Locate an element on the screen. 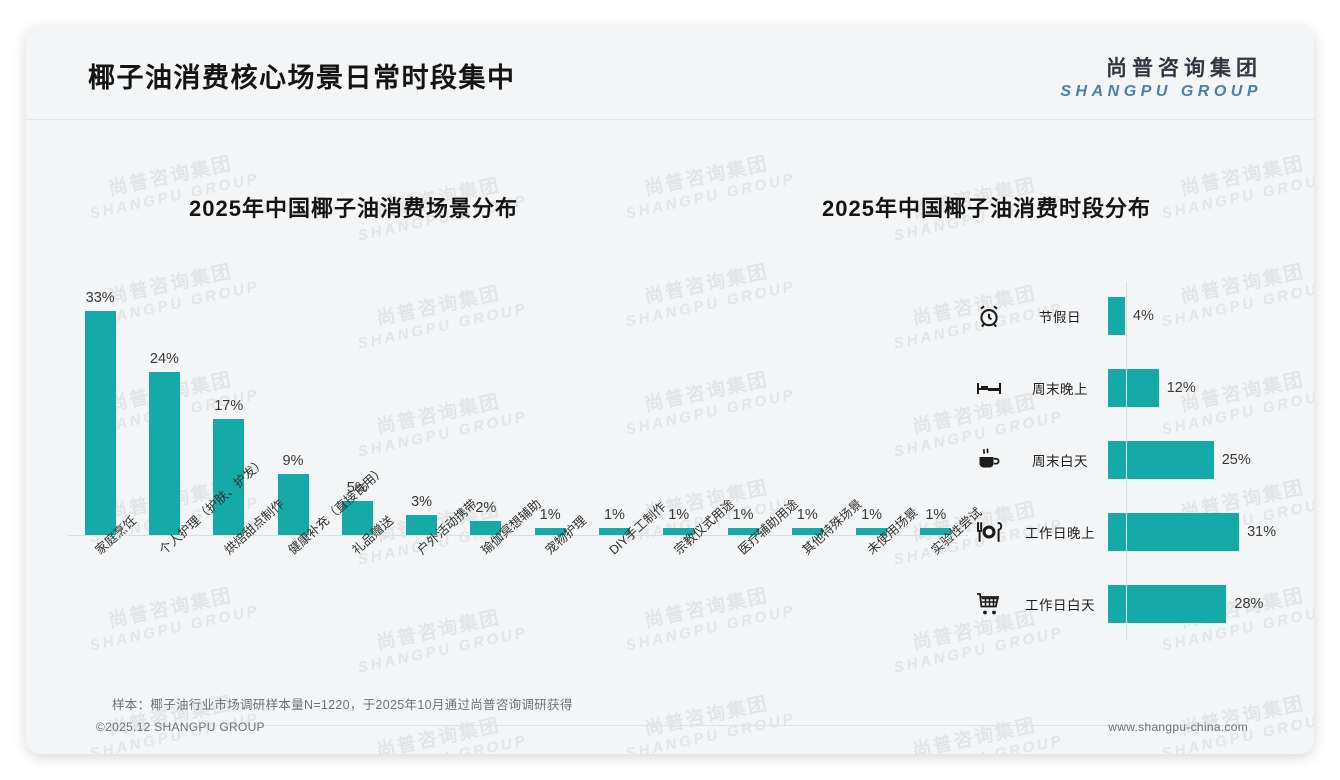 This screenshot has width=1340, height=780. bar-track: 4% is located at coordinates (1197, 316).